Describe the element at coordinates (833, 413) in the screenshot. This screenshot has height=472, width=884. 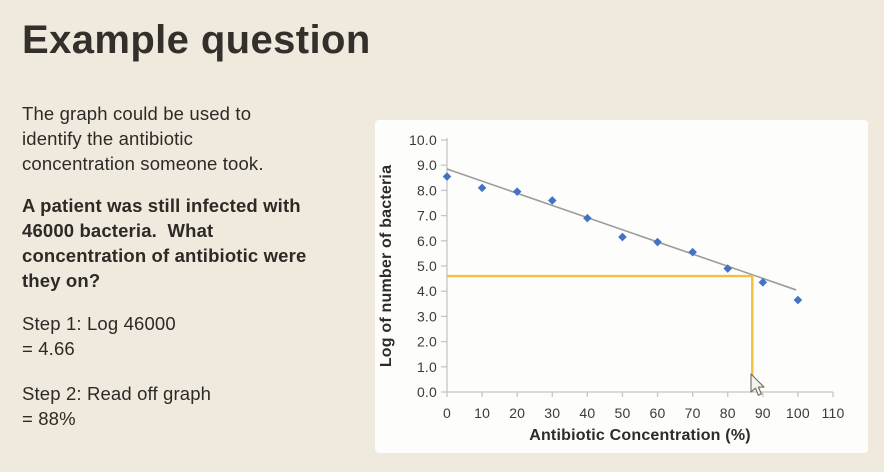
I see `x-tick-label: 110` at that location.